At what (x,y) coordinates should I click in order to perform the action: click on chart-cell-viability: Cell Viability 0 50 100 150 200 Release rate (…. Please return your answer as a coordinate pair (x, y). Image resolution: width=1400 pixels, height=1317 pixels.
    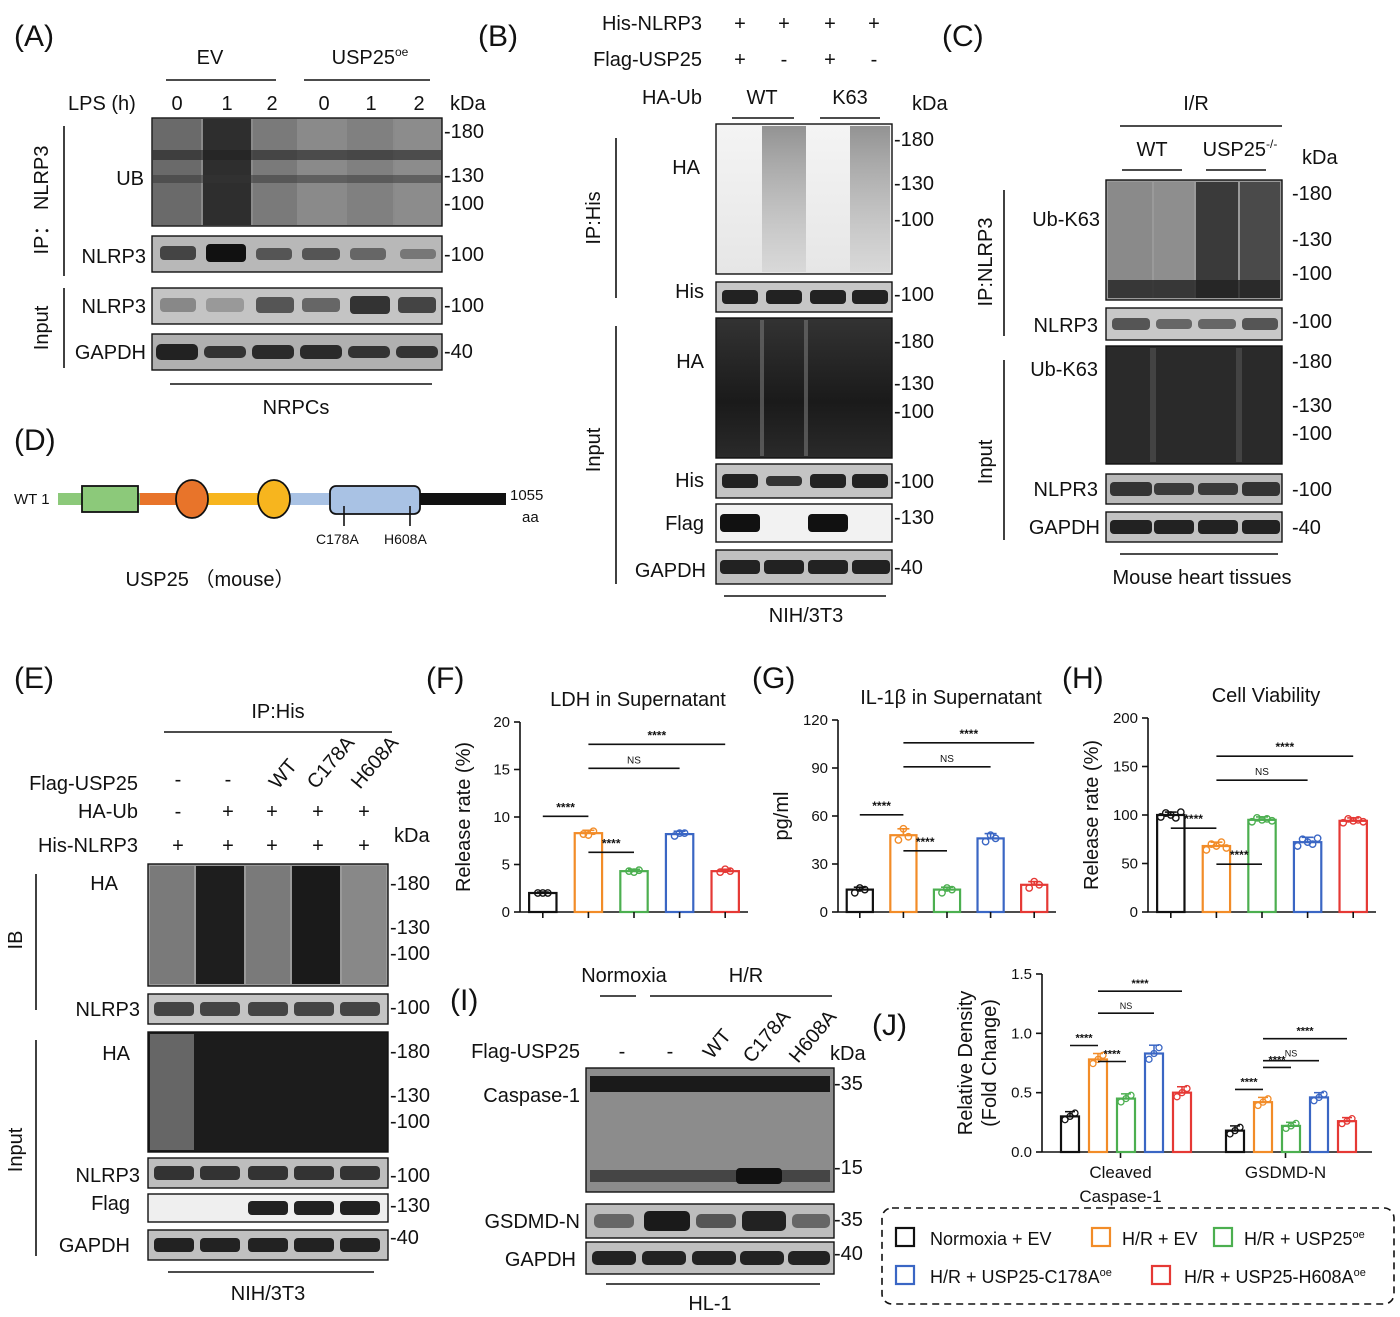
    Looking at the image, I should click on (1228, 803).